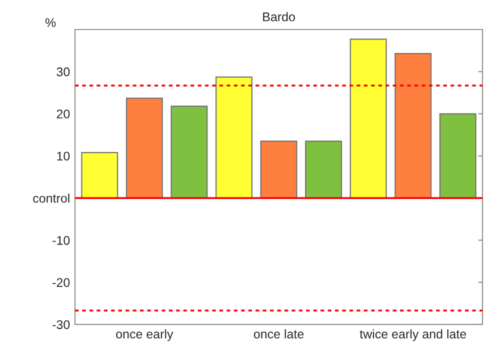 The width and height of the screenshot is (500, 347). I want to click on y-tick-label: -30, so click(61, 325).